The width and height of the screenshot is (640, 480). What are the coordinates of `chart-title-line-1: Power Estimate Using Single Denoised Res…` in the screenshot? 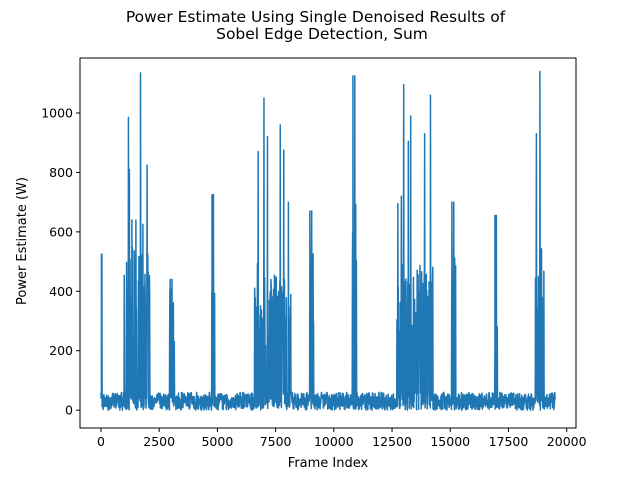 It's located at (316, 17).